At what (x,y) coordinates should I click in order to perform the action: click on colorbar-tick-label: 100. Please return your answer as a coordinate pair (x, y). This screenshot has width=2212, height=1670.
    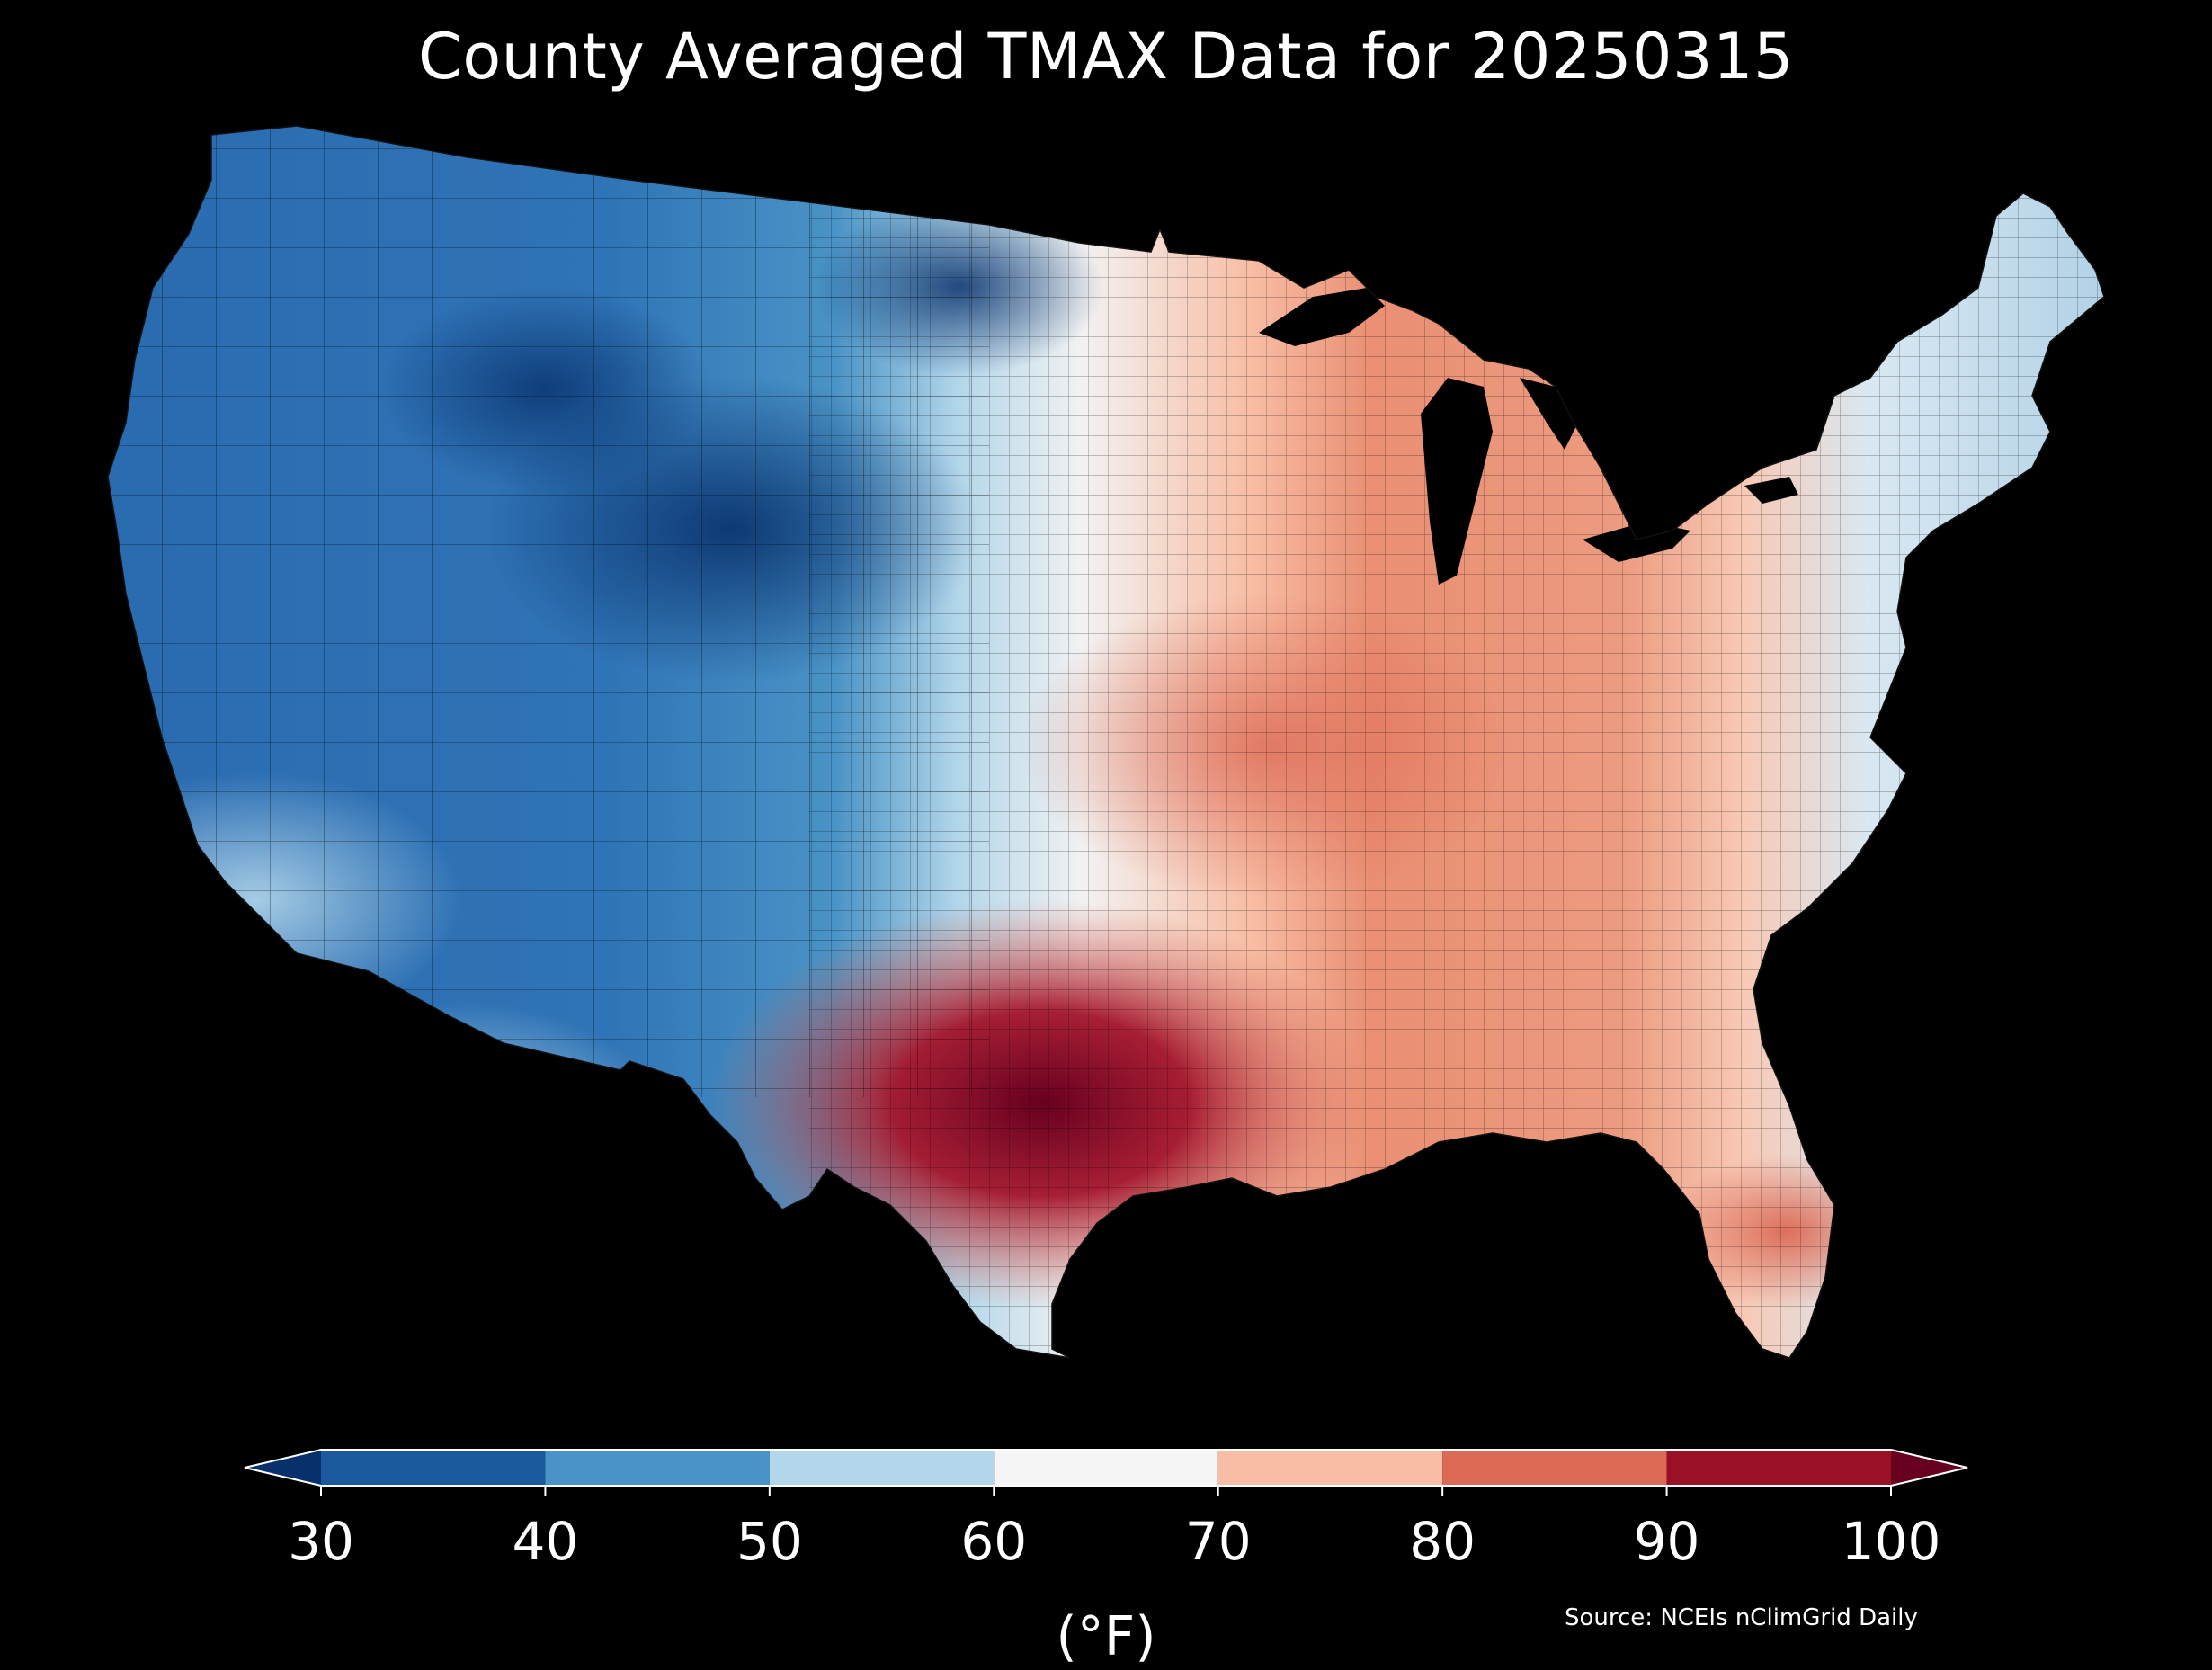
    Looking at the image, I should click on (1891, 1541).